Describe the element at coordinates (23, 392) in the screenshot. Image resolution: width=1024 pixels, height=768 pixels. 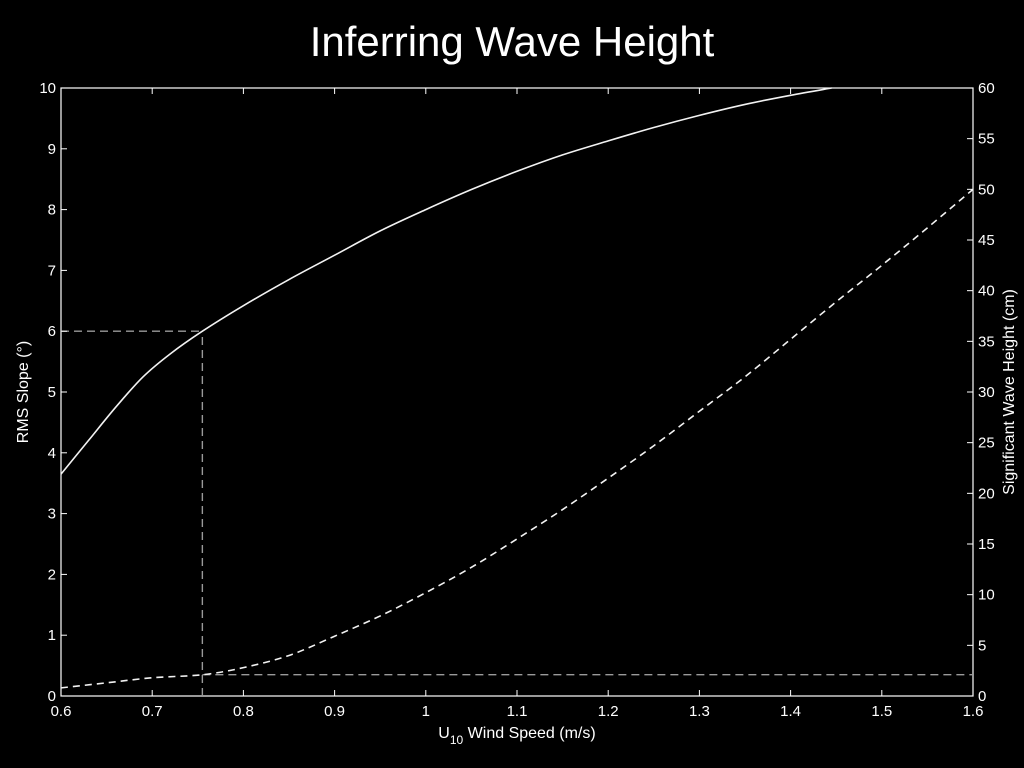
I see `y-axis-label-left: RMS Slope (°)` at that location.